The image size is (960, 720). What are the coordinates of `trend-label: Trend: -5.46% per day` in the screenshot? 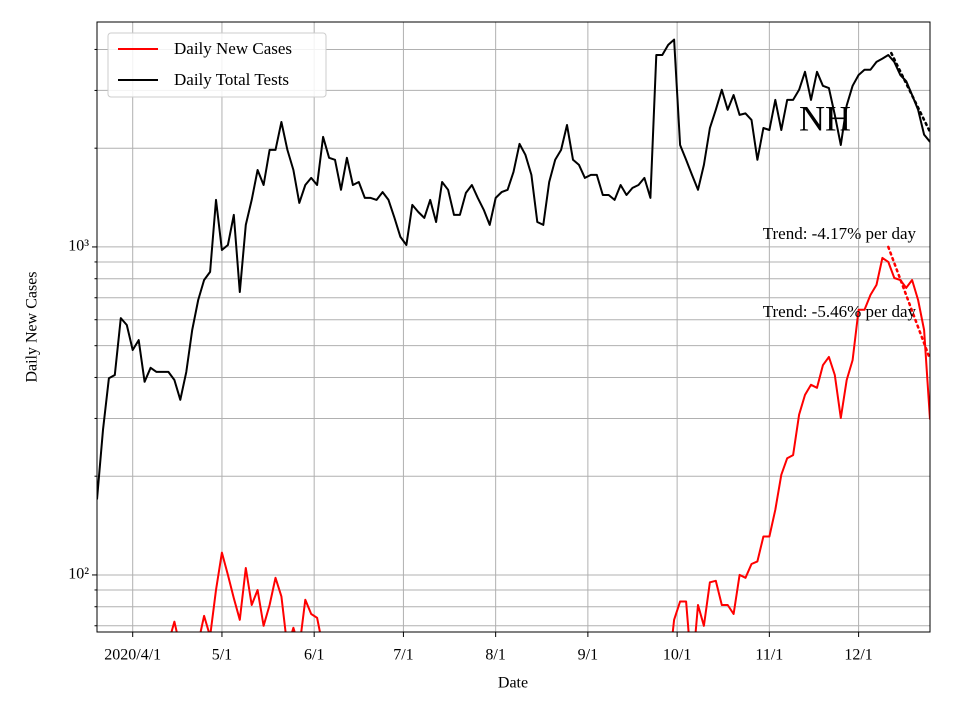 It's located at (840, 311).